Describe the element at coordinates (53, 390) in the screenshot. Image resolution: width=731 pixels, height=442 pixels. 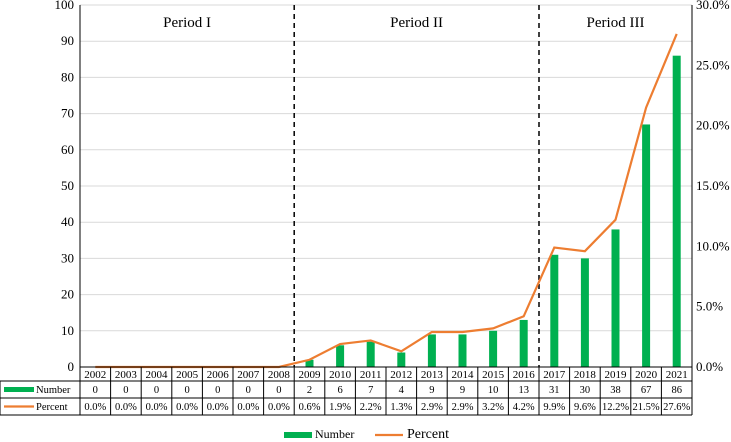
I see `table-row-label: Number` at that location.